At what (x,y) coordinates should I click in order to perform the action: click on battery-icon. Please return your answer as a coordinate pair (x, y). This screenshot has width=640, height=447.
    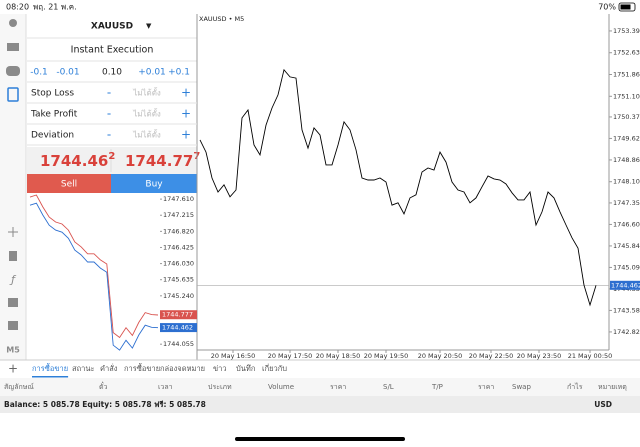
    Looking at the image, I should click on (627, 7).